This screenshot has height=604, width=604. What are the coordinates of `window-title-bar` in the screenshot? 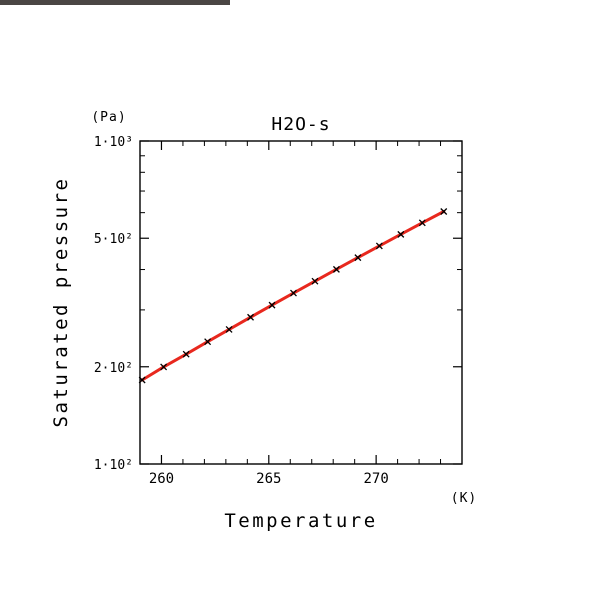 It's located at (115, 2).